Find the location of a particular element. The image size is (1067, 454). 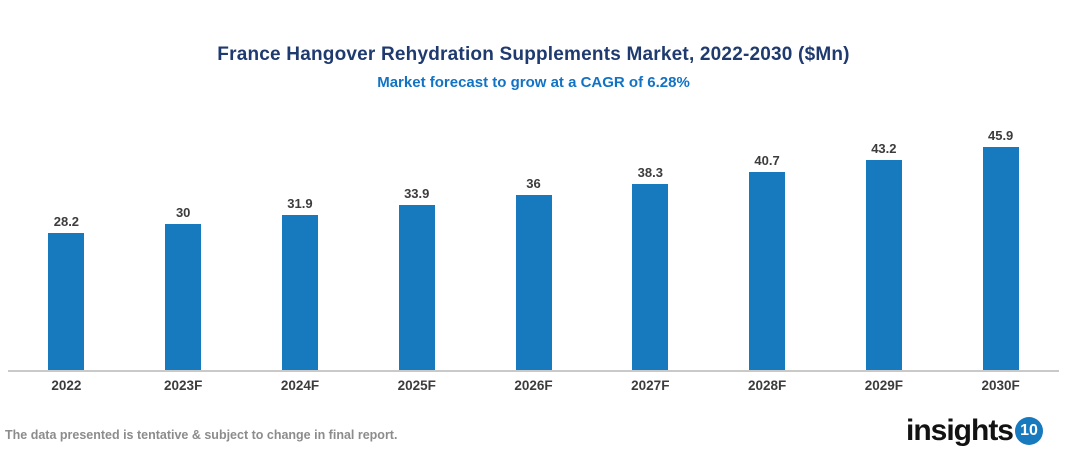

bar-value-label: 38.3 is located at coordinates (650, 172).